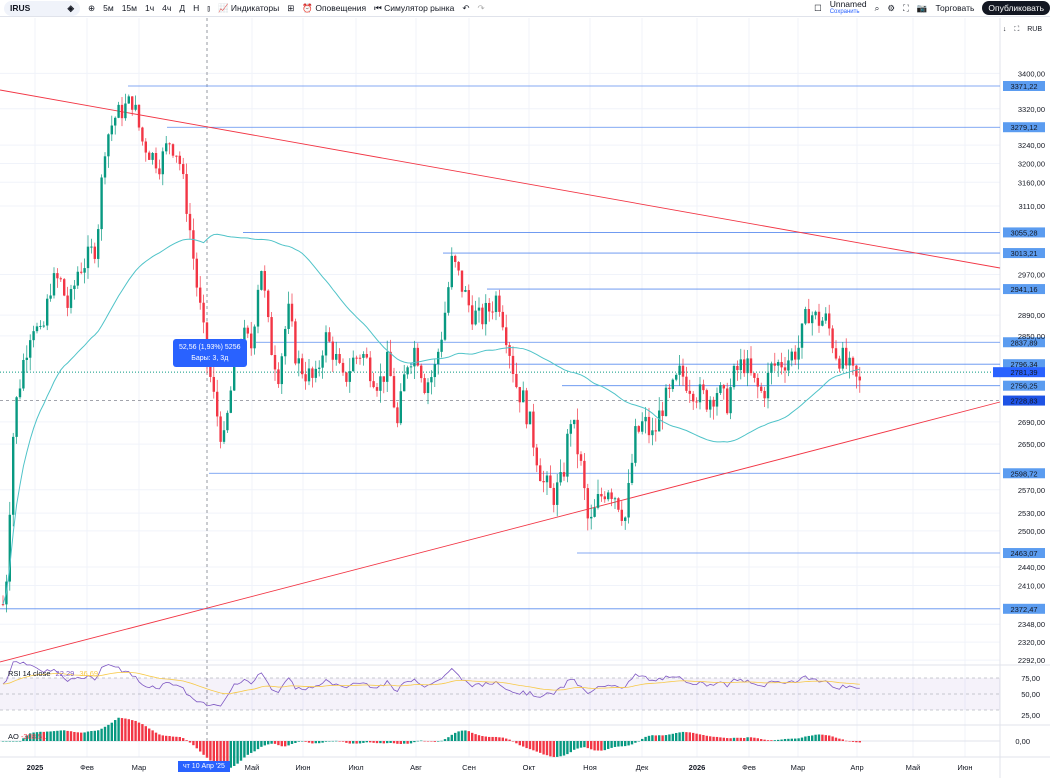 This screenshot has height=778, width=1050. I want to click on camera-icon: 📷, so click(922, 7).